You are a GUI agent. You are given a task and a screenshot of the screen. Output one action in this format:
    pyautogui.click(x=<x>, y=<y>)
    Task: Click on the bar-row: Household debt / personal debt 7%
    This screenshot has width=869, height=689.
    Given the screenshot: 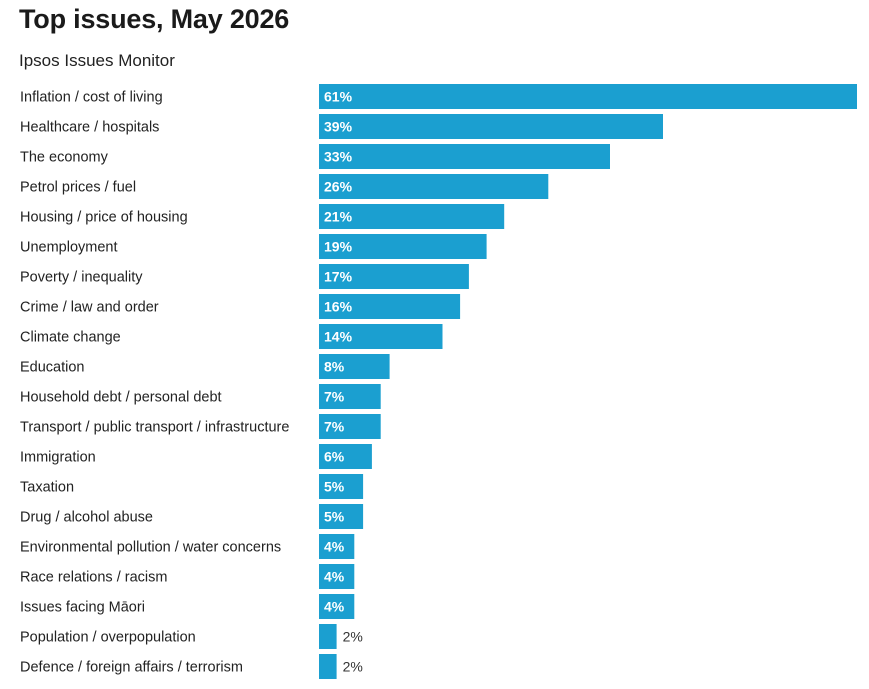 What is the action you would take?
    pyautogui.click(x=200, y=396)
    